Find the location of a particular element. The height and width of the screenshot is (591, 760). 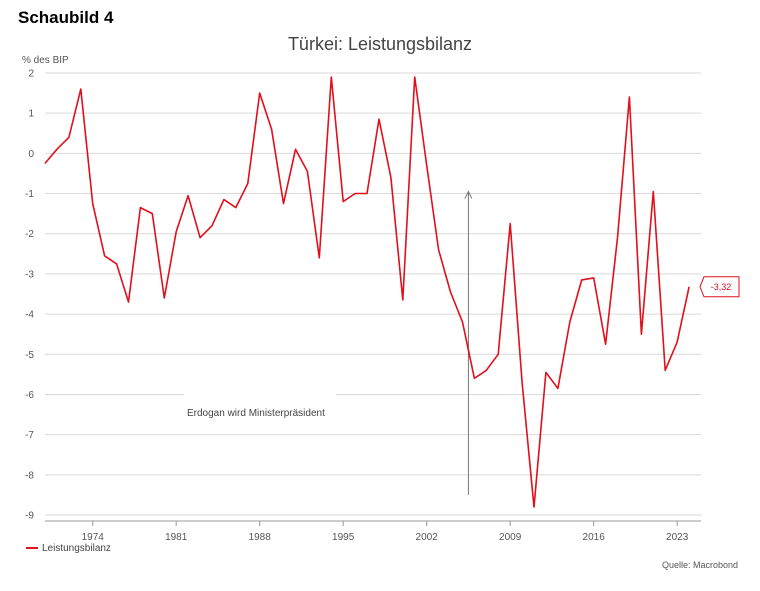

legend-swatch is located at coordinates (32, 548).